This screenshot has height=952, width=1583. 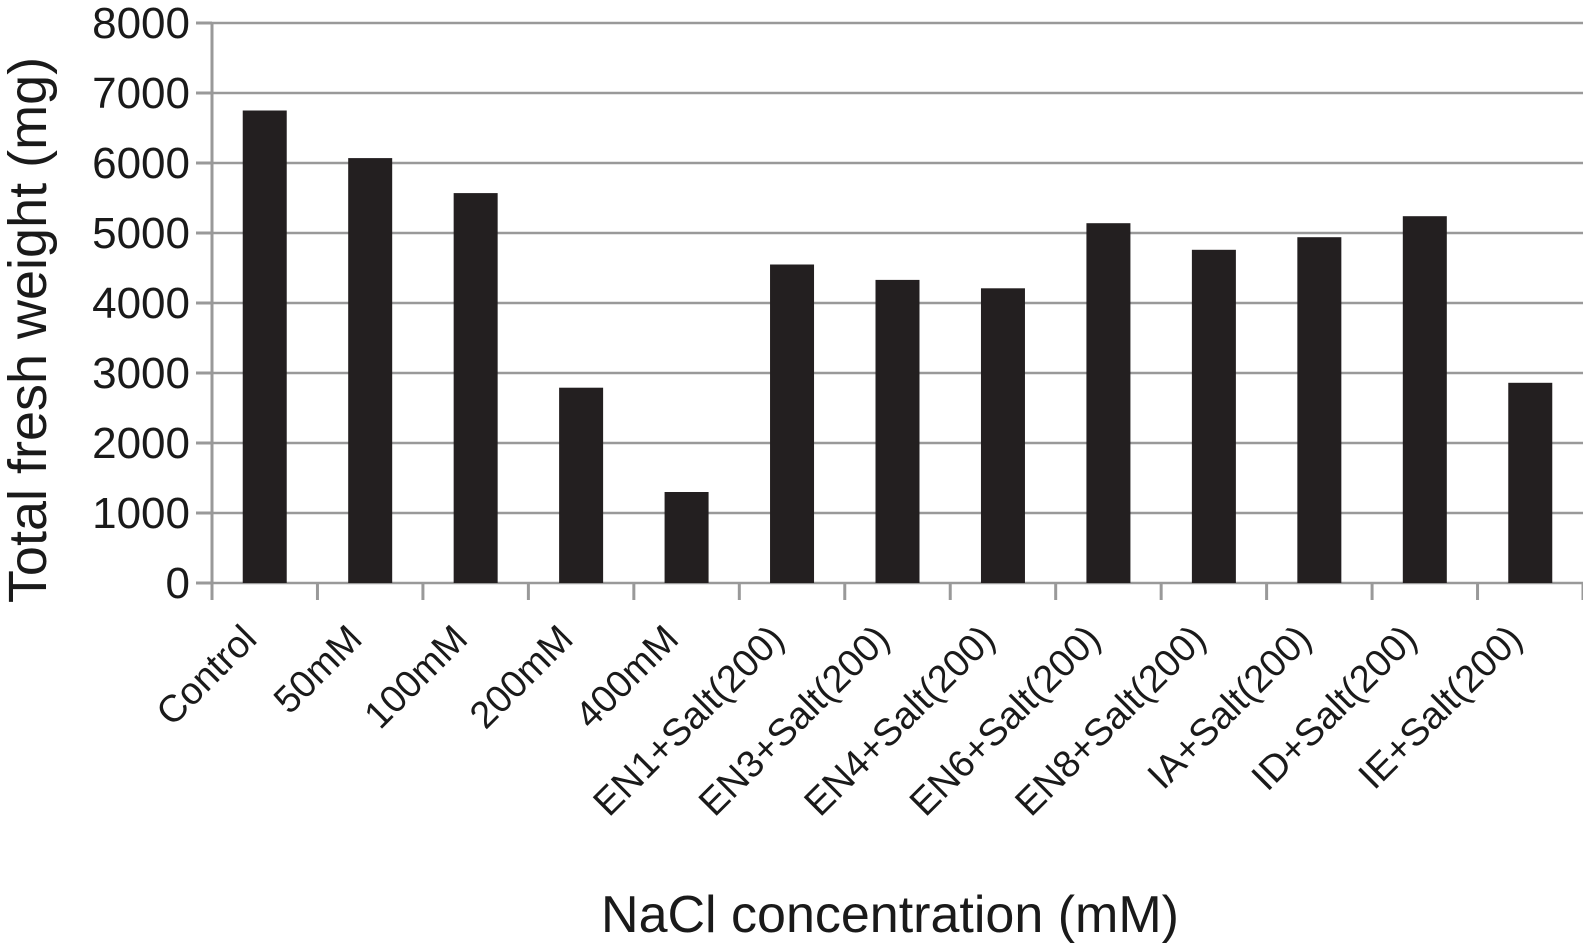 I want to click on y-tick-label: 4000, so click(x=141, y=303).